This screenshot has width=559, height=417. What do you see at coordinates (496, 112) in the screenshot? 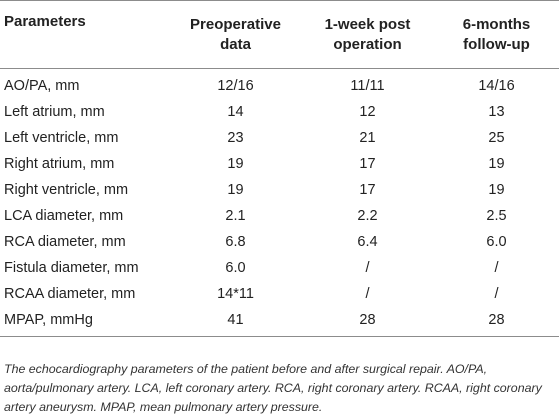
I see `parameter-value: 13` at bounding box center [496, 112].